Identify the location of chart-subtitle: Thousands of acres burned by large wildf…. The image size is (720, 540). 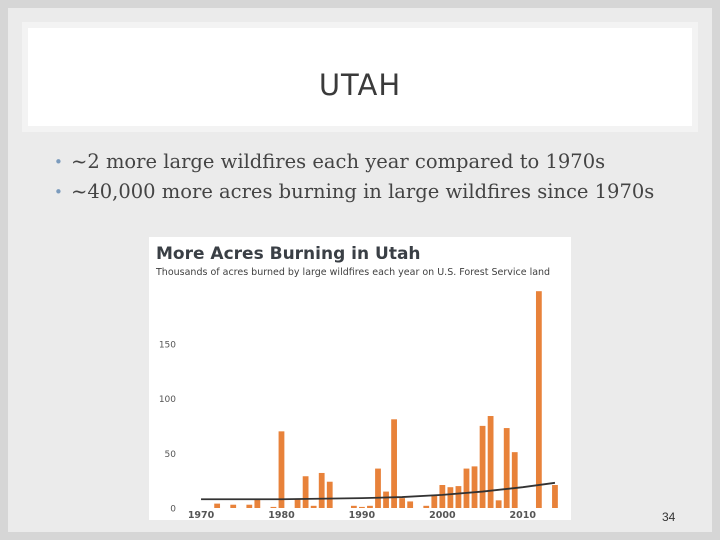
(353, 272).